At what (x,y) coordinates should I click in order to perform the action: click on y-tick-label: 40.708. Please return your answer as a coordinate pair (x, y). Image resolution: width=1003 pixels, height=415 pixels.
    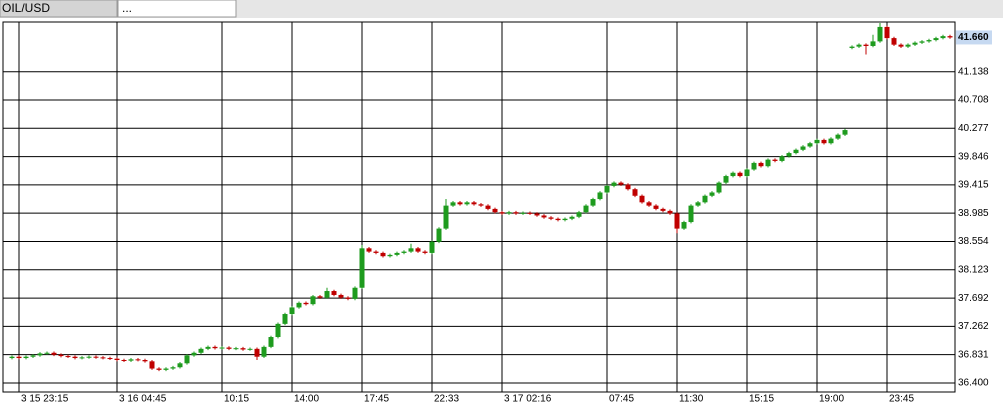
    Looking at the image, I should click on (973, 100).